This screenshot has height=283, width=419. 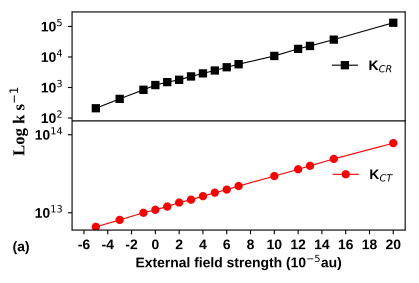 What do you see at coordinates (393, 244) in the screenshot?
I see `x-tick-label: 20` at bounding box center [393, 244].